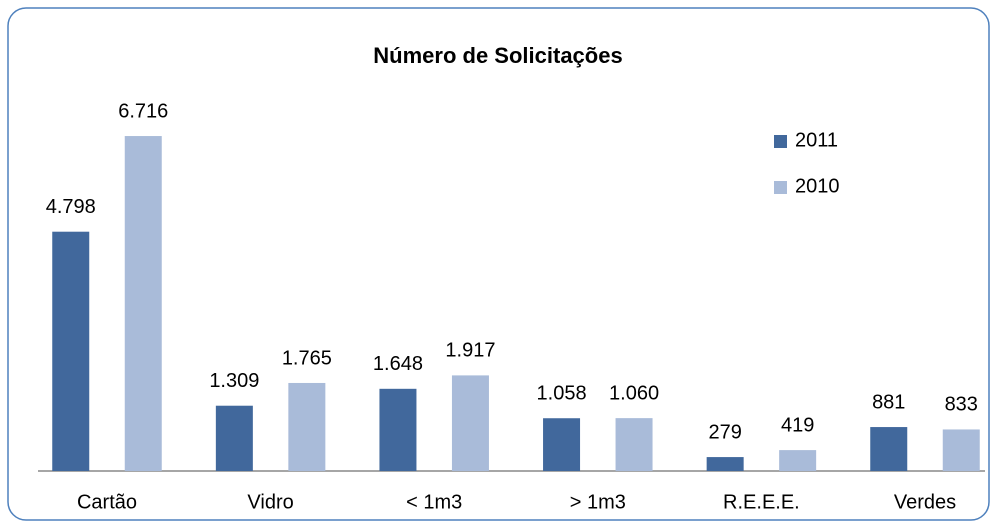 Image resolution: width=997 pixels, height=532 pixels. What do you see at coordinates (925, 502) in the screenshot?
I see `x-tick-label: Verdes` at bounding box center [925, 502].